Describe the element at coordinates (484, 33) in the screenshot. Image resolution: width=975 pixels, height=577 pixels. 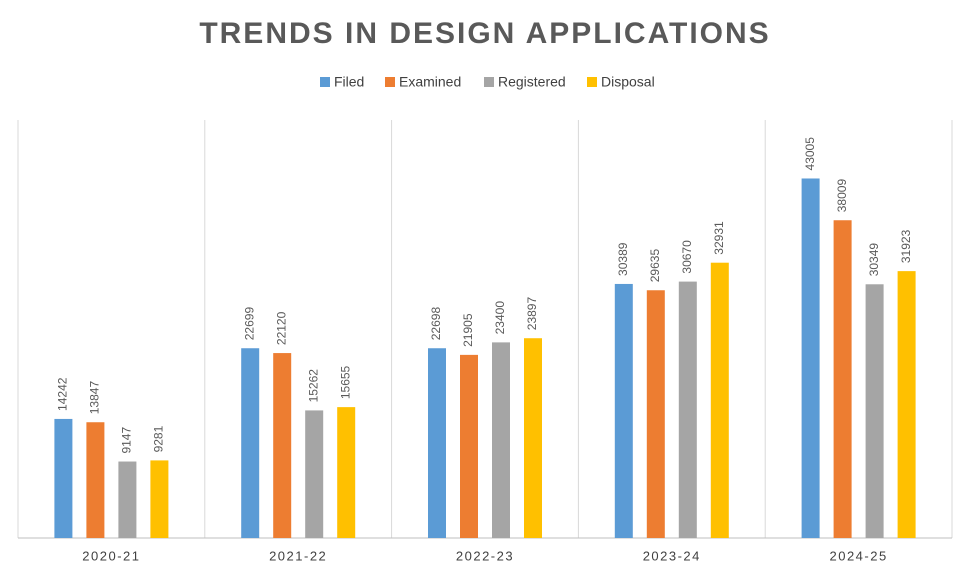
I see `chart-title: TRENDS IN DESIGN APPLICATIONS` at that location.